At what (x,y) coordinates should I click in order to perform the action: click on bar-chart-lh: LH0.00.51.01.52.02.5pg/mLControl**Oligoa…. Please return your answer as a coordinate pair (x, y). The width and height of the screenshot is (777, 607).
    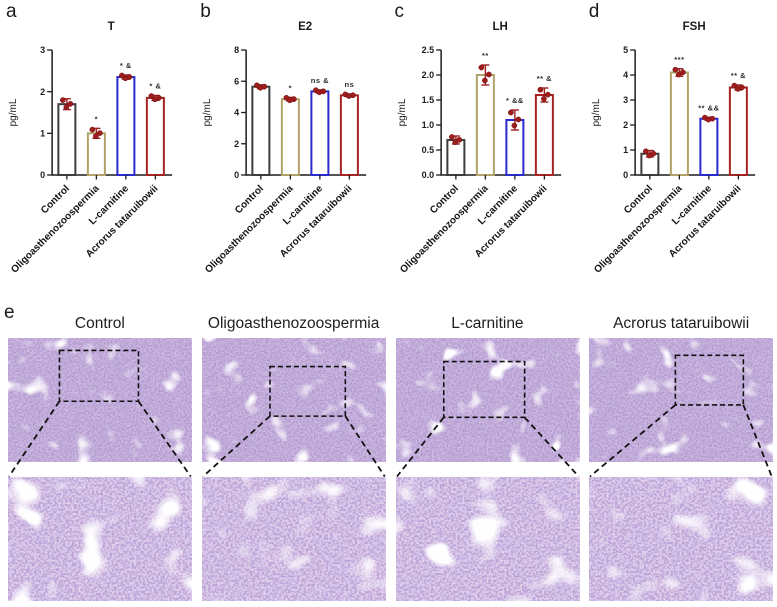
    Looking at the image, I should click on (479, 148).